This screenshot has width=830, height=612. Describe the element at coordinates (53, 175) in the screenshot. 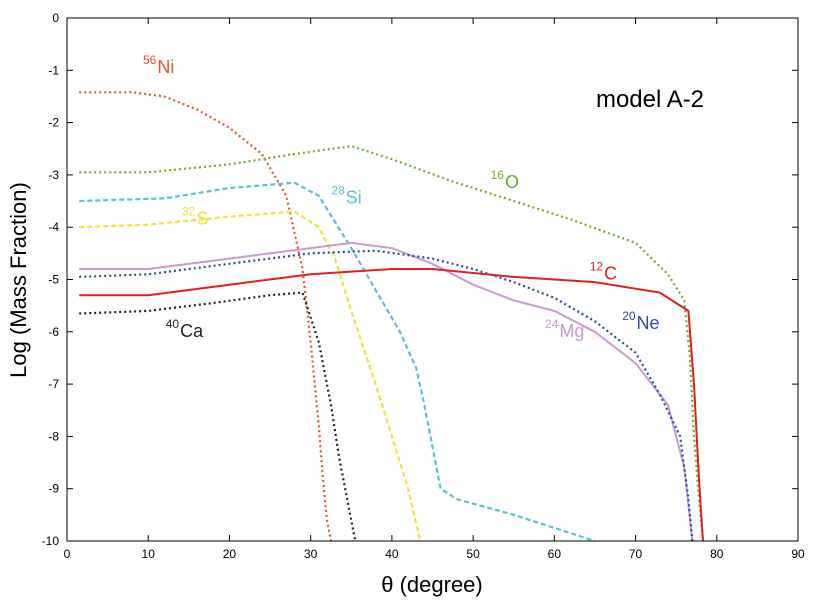

I see `y-tick-label: -3` at that location.